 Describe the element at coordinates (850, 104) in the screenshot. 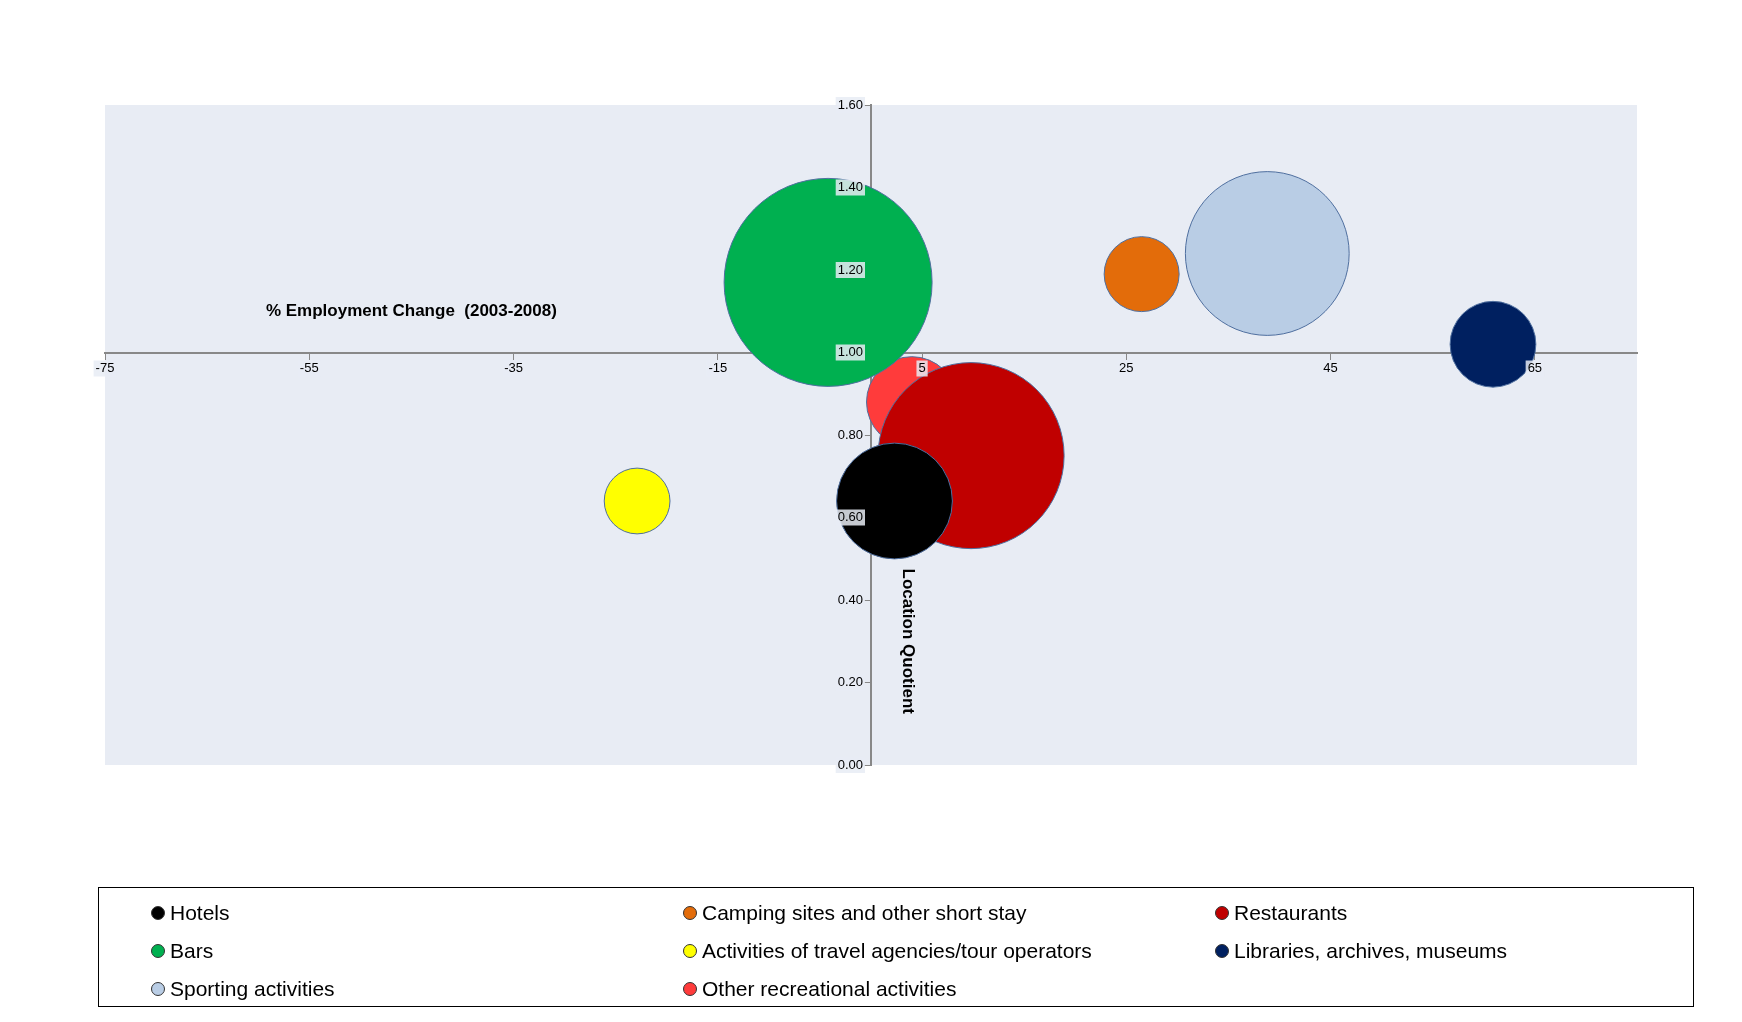

I see `y-tick-label: 1.60` at that location.